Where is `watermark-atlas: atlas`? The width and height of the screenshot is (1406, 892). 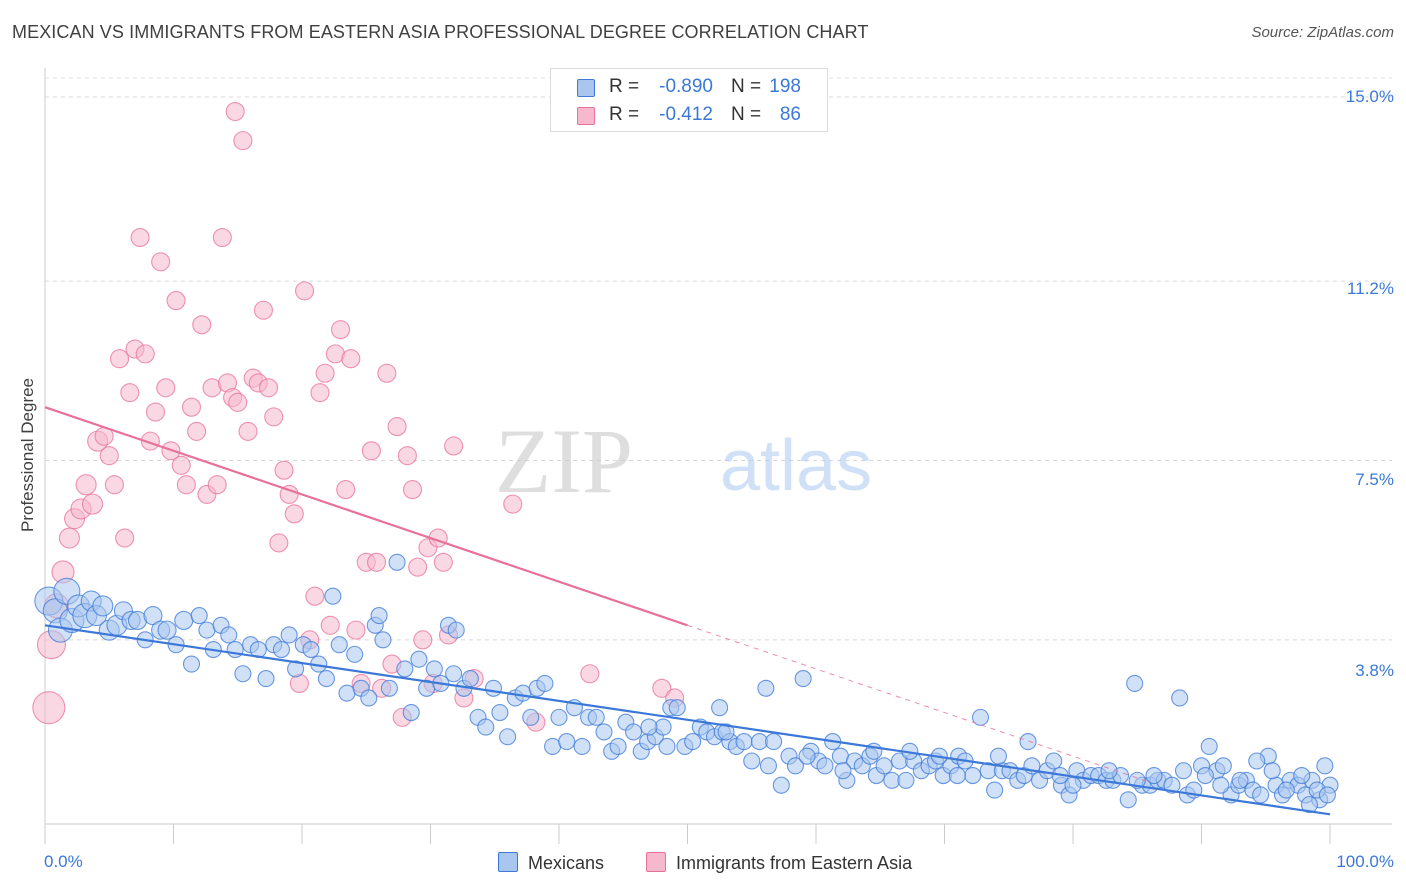 watermark-atlas: atlas is located at coordinates (796, 466).